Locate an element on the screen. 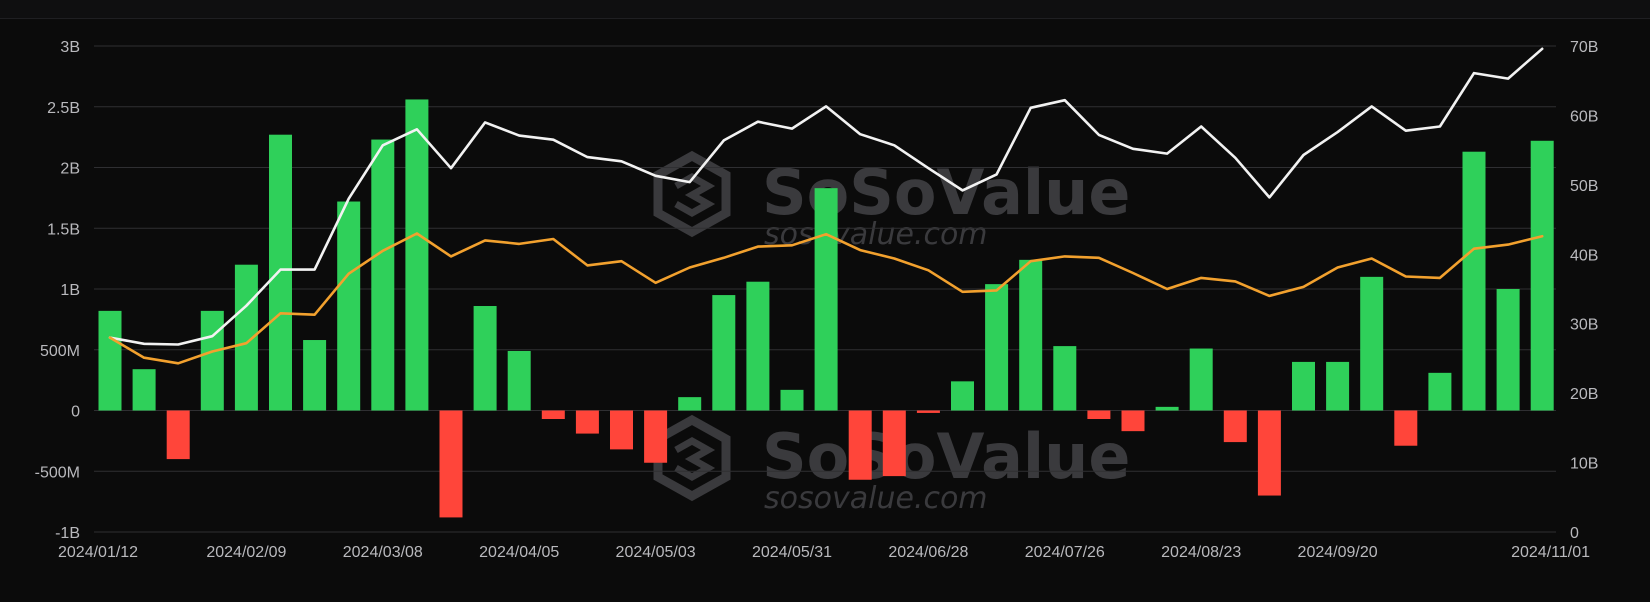  right-axis-ticks: 0 10B 20B 30B 40B 50B 60B 70B is located at coordinates (1584, 290).